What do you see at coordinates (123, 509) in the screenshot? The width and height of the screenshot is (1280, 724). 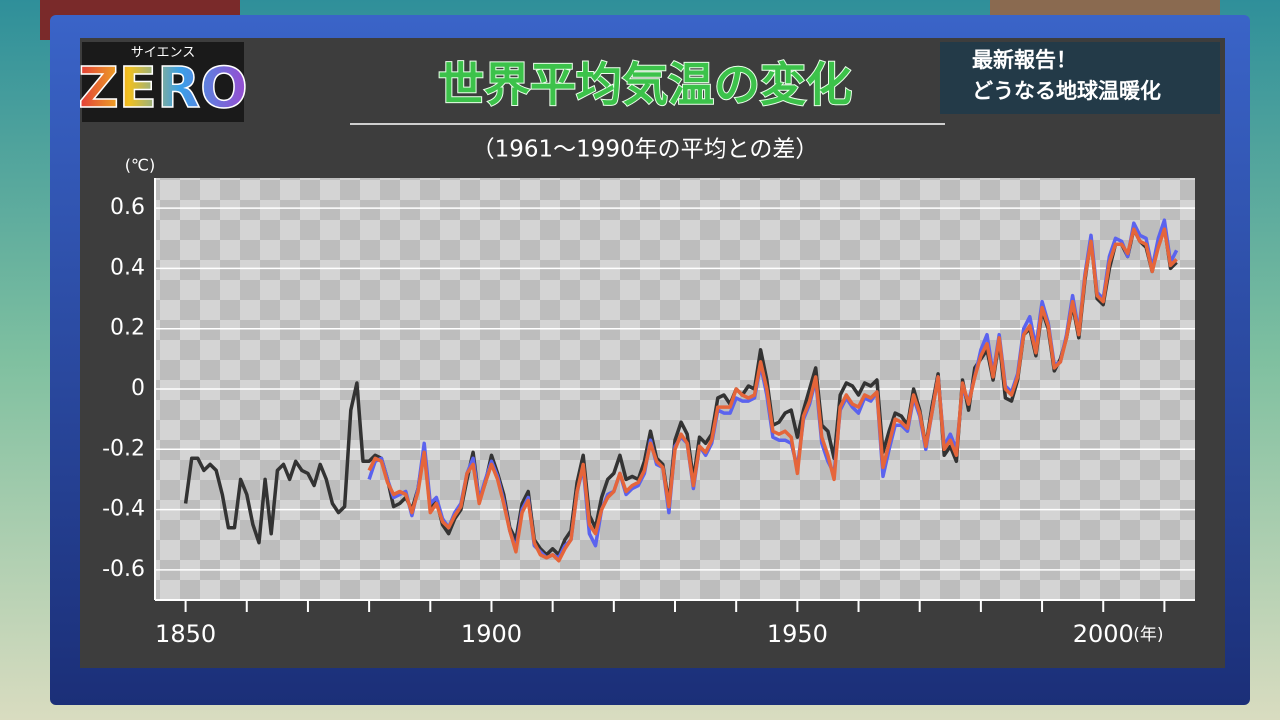 I see `y-tick-label: -0.4` at bounding box center [123, 509].